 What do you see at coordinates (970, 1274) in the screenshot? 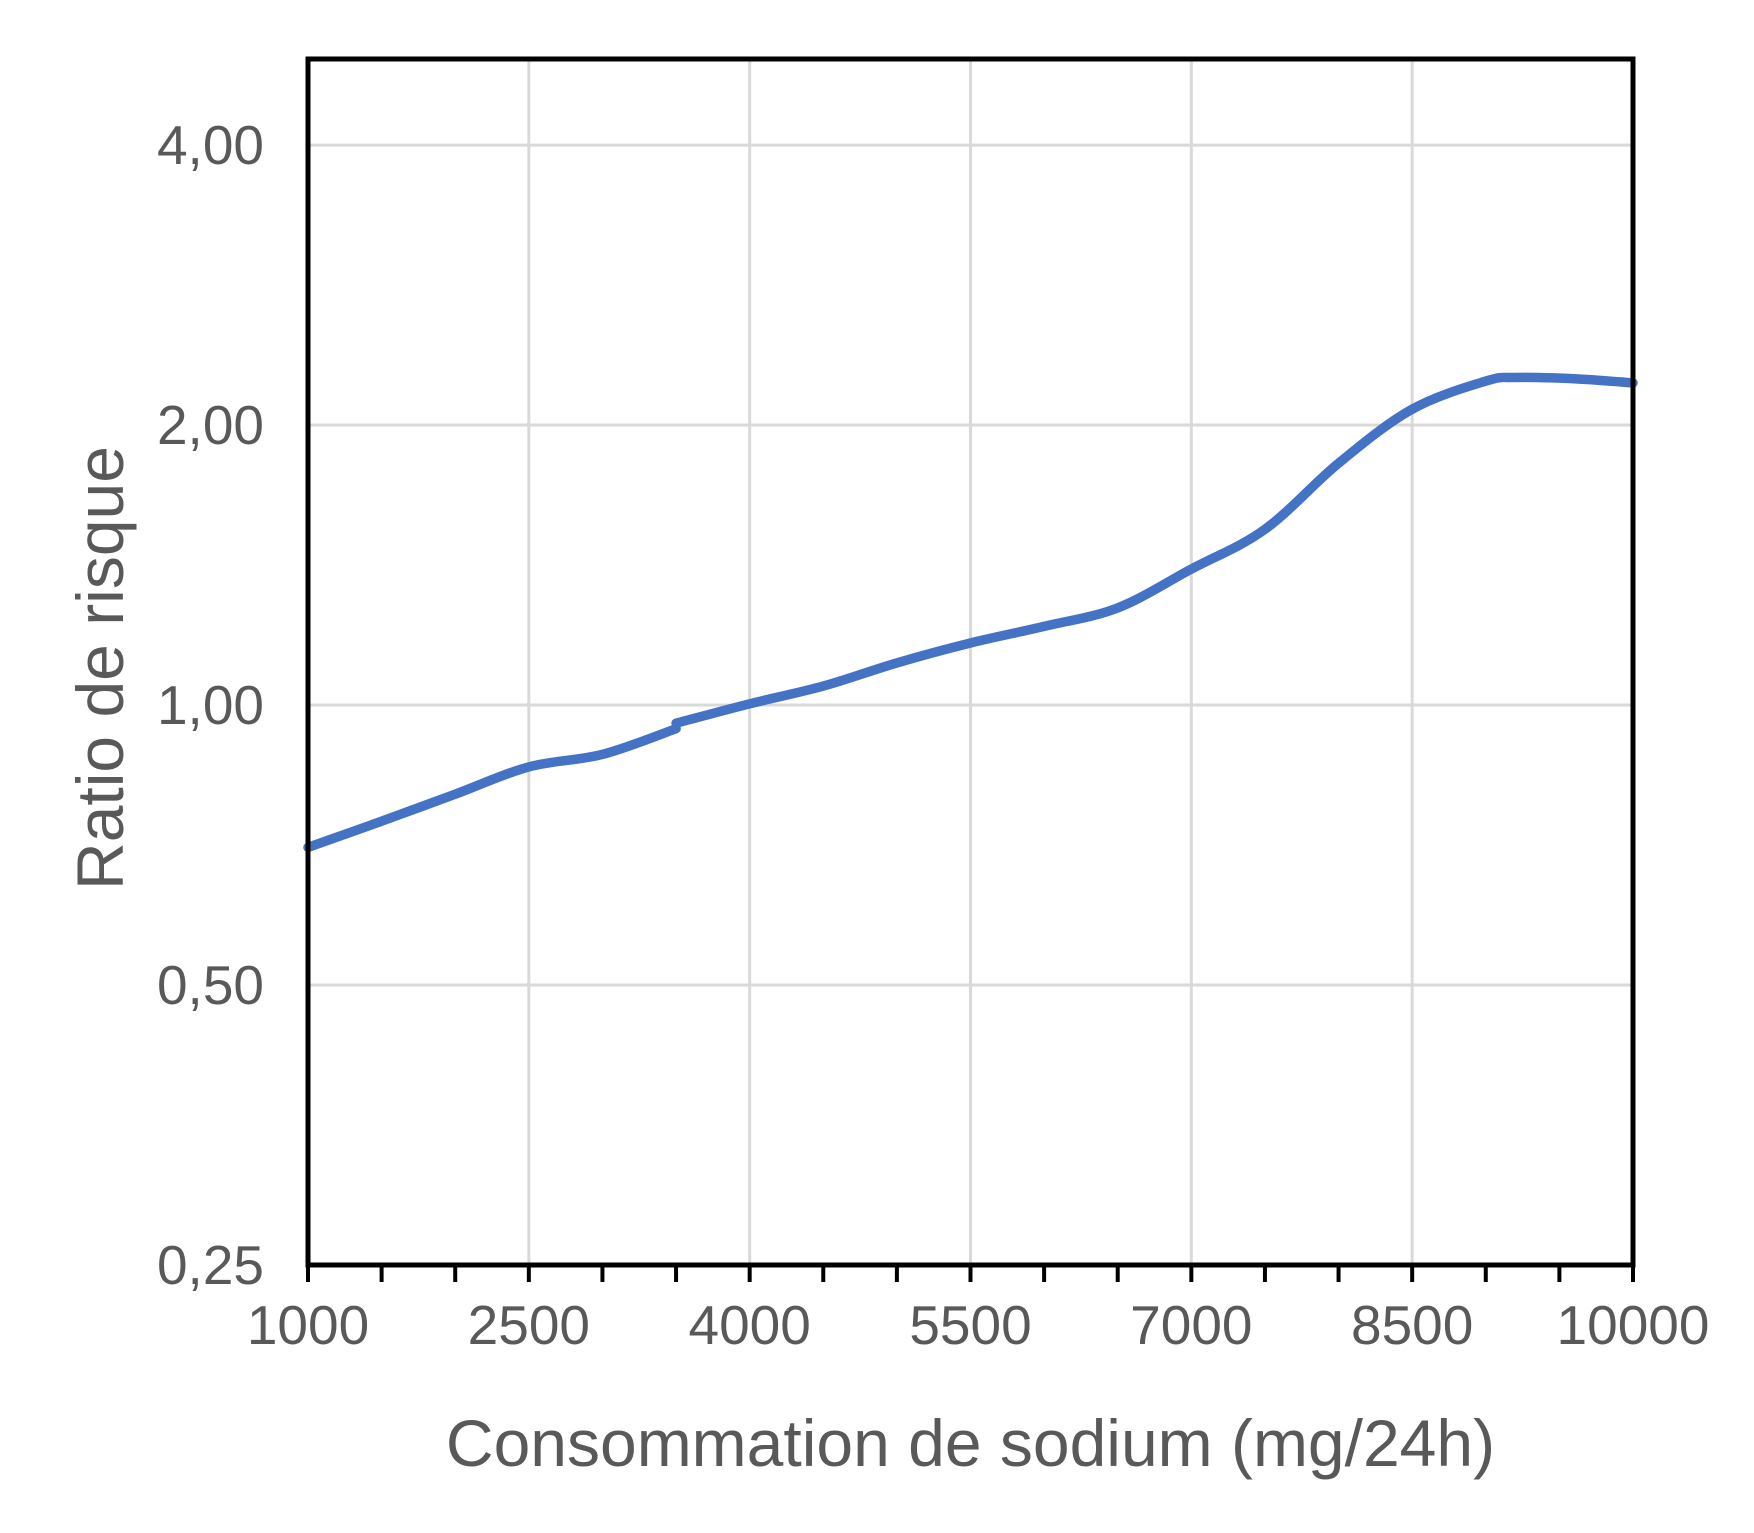
I see `x-axis-ticks` at bounding box center [970, 1274].